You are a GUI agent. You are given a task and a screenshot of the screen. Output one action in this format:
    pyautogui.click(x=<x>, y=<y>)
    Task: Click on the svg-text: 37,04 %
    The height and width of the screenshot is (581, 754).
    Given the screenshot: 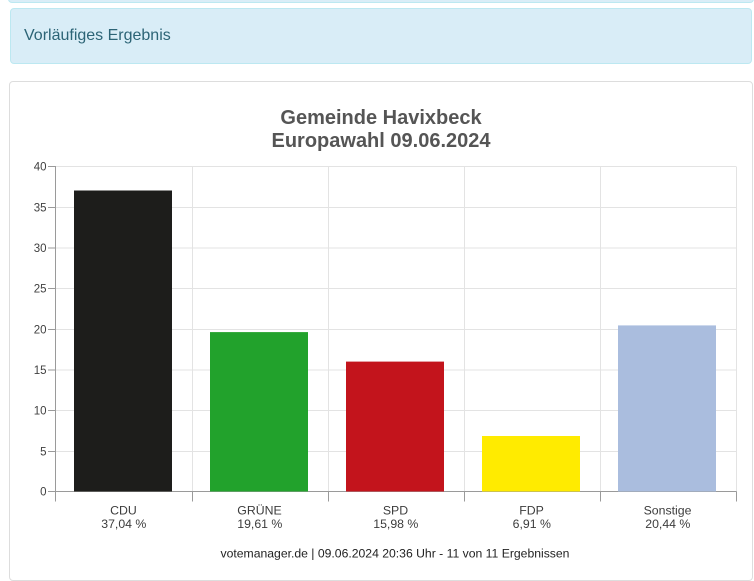 What is the action you would take?
    pyautogui.click(x=123, y=524)
    